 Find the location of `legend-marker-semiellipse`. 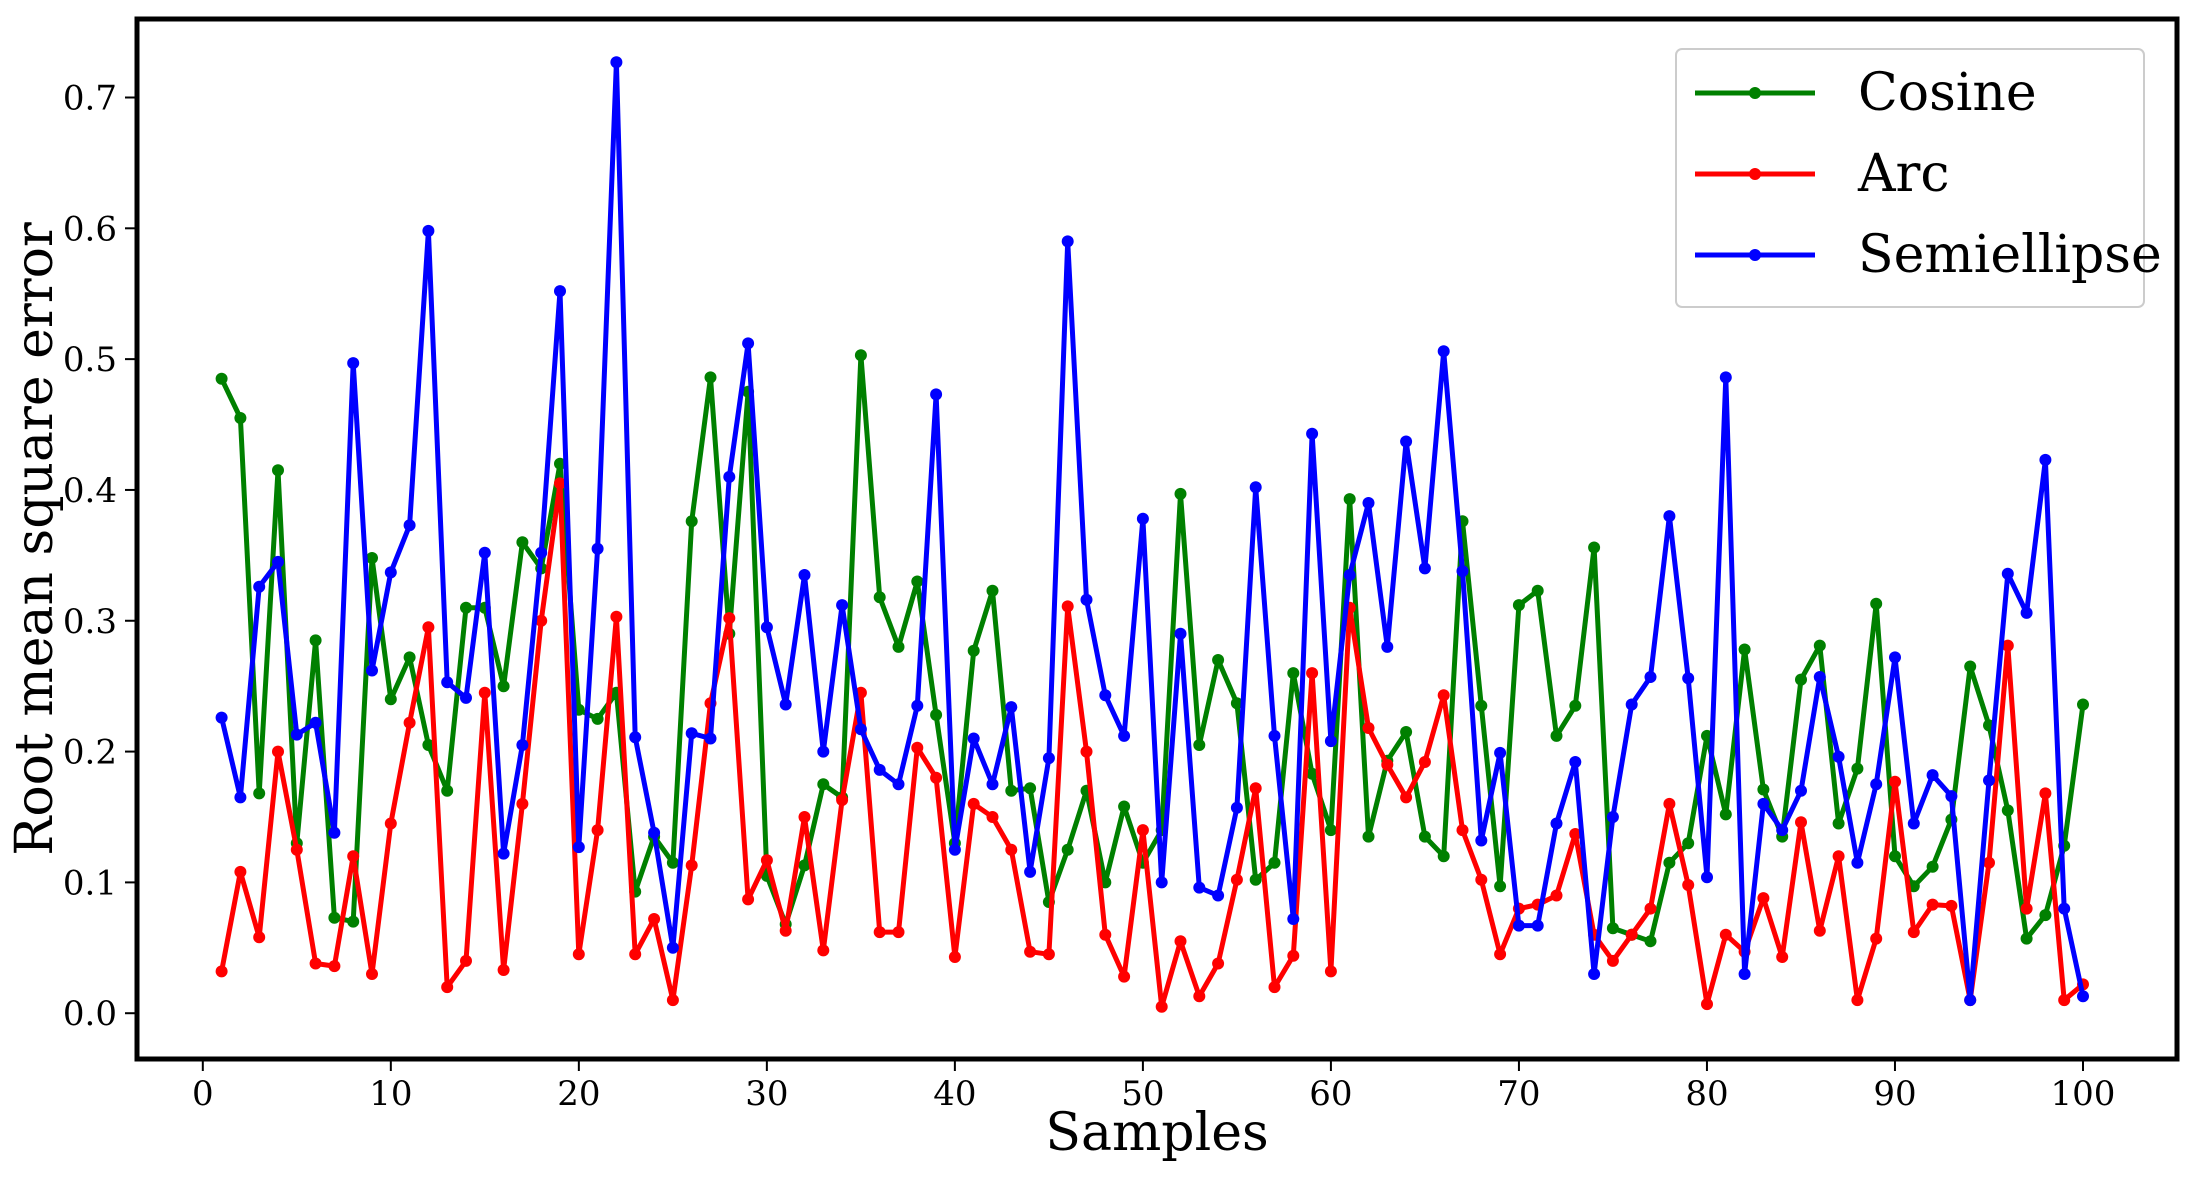

legend-marker-semiellipse is located at coordinates (1755, 255).